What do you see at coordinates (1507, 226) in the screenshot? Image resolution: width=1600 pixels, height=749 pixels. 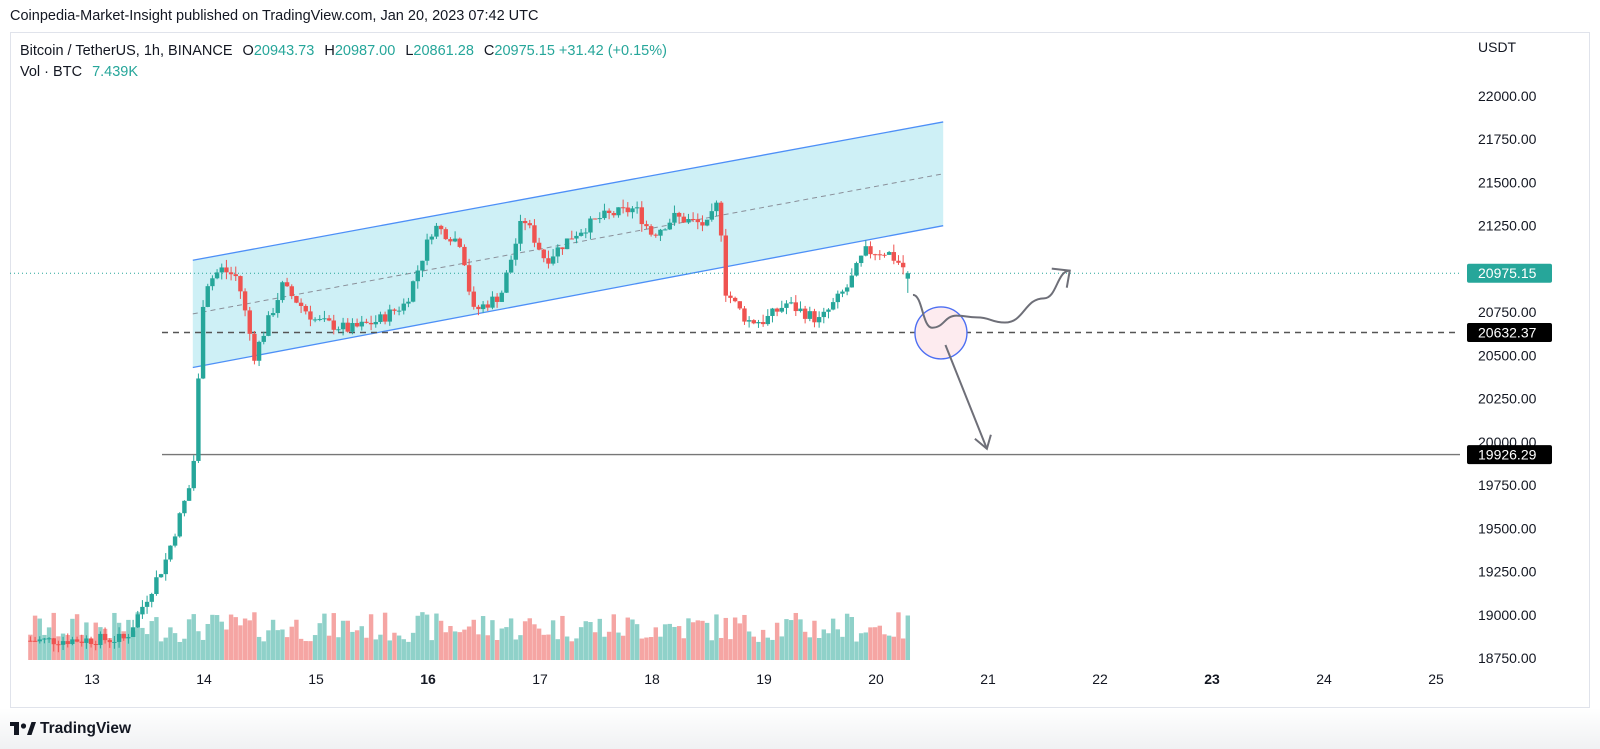 I see `price-tick-label: 21250.00` at bounding box center [1507, 226].